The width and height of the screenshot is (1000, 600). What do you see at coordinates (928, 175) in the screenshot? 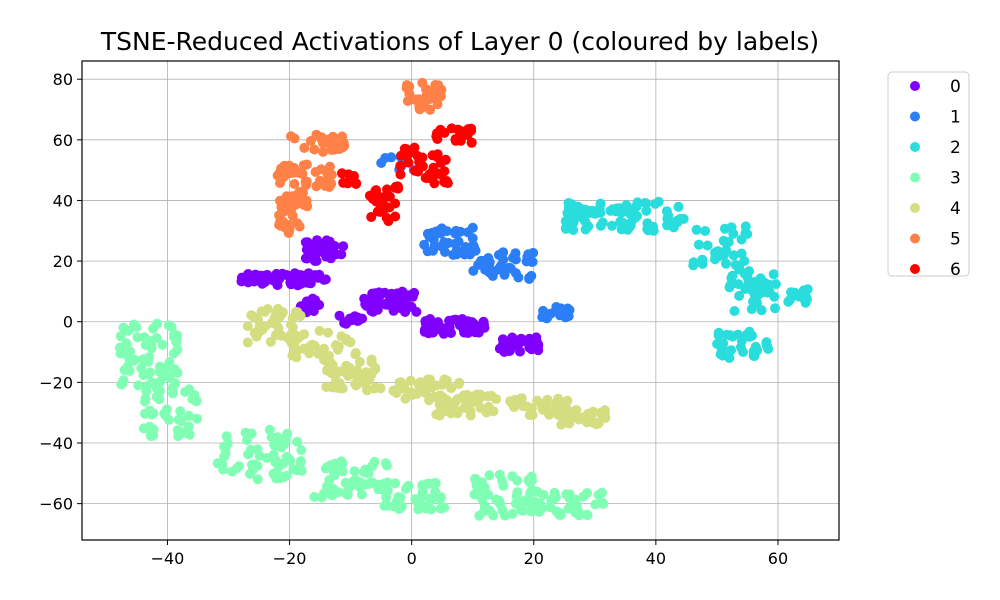
I see `legend: 0 1 2 3 4 5 6` at bounding box center [928, 175].